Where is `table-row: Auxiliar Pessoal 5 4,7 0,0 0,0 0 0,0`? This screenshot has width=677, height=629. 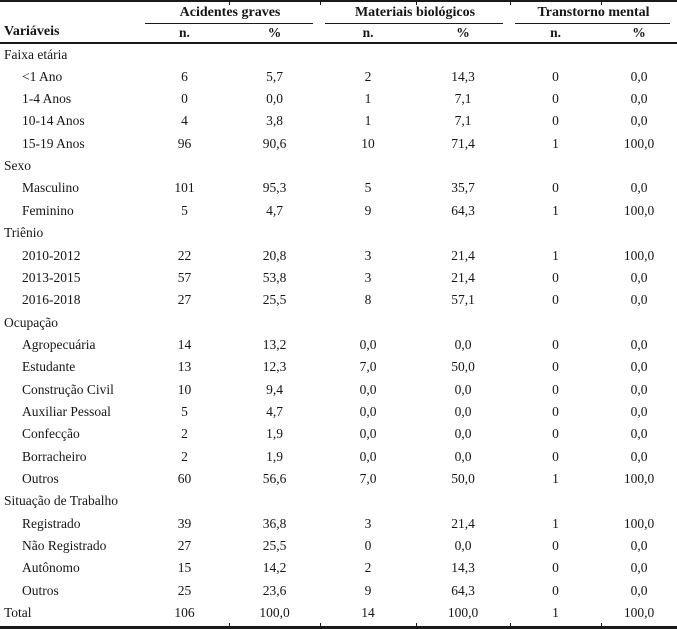
table-row: Auxiliar Pessoal 5 4,7 0,0 0,0 0 0,0 is located at coordinates (338, 412).